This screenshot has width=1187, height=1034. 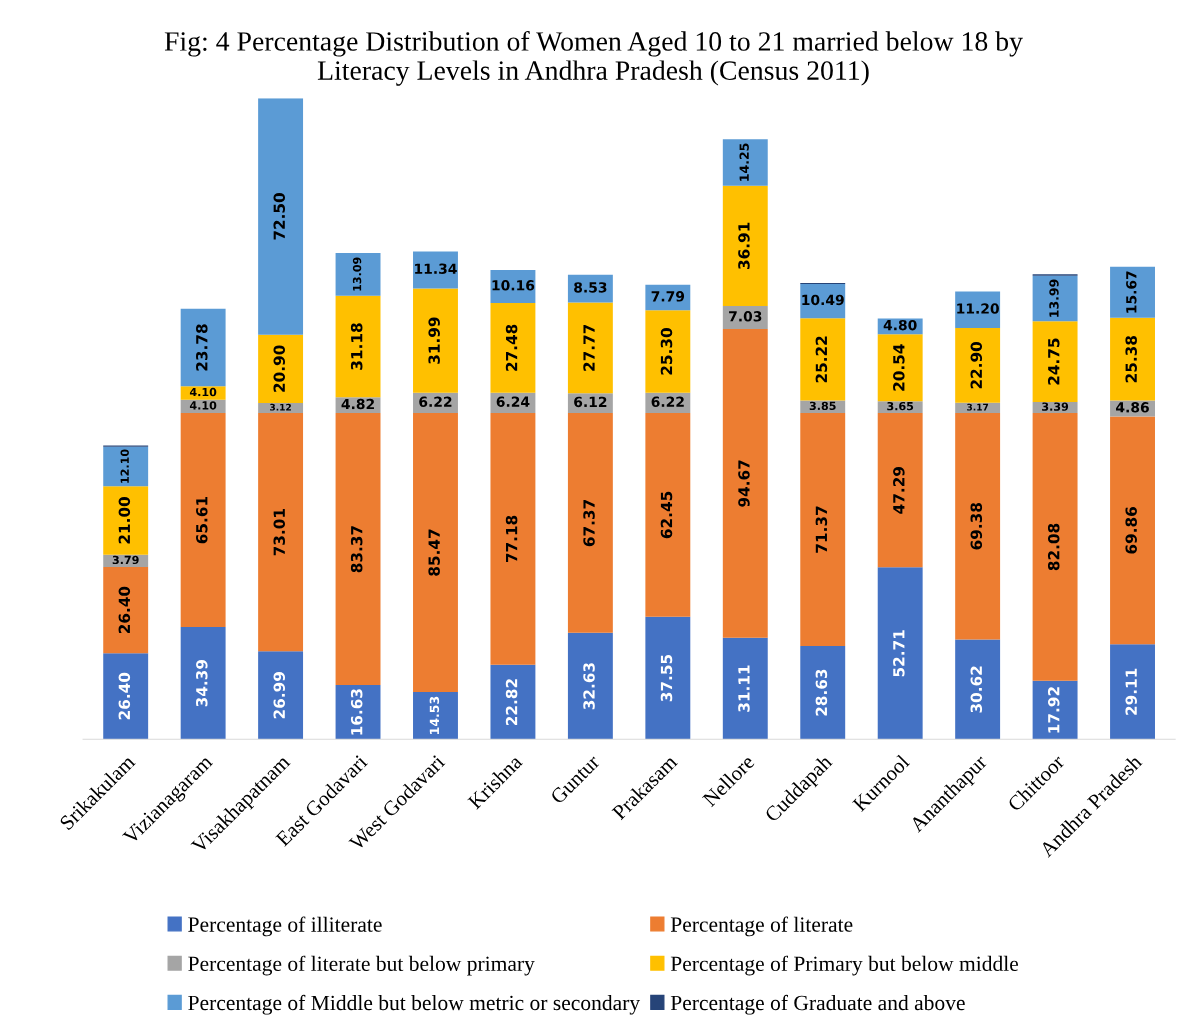 I want to click on data-label: 27.77, so click(x=589, y=347).